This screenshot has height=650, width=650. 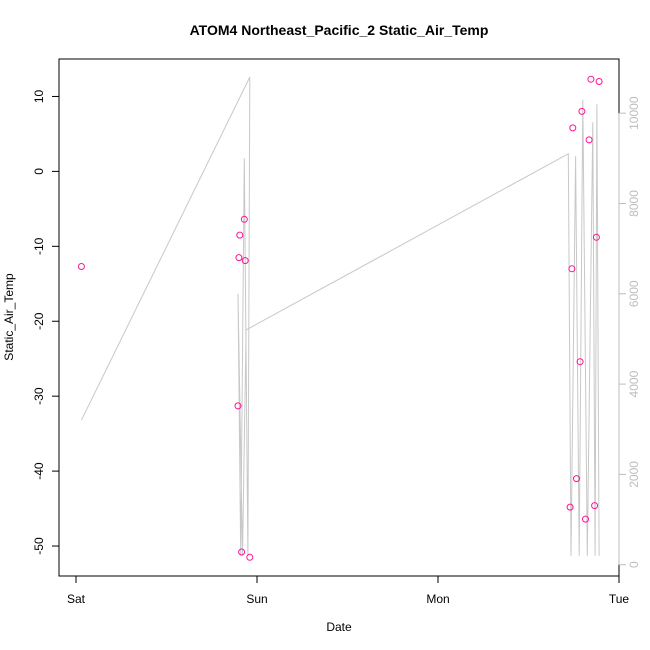 What do you see at coordinates (437, 599) in the screenshot?
I see `x-tick-label: Mon` at bounding box center [437, 599].